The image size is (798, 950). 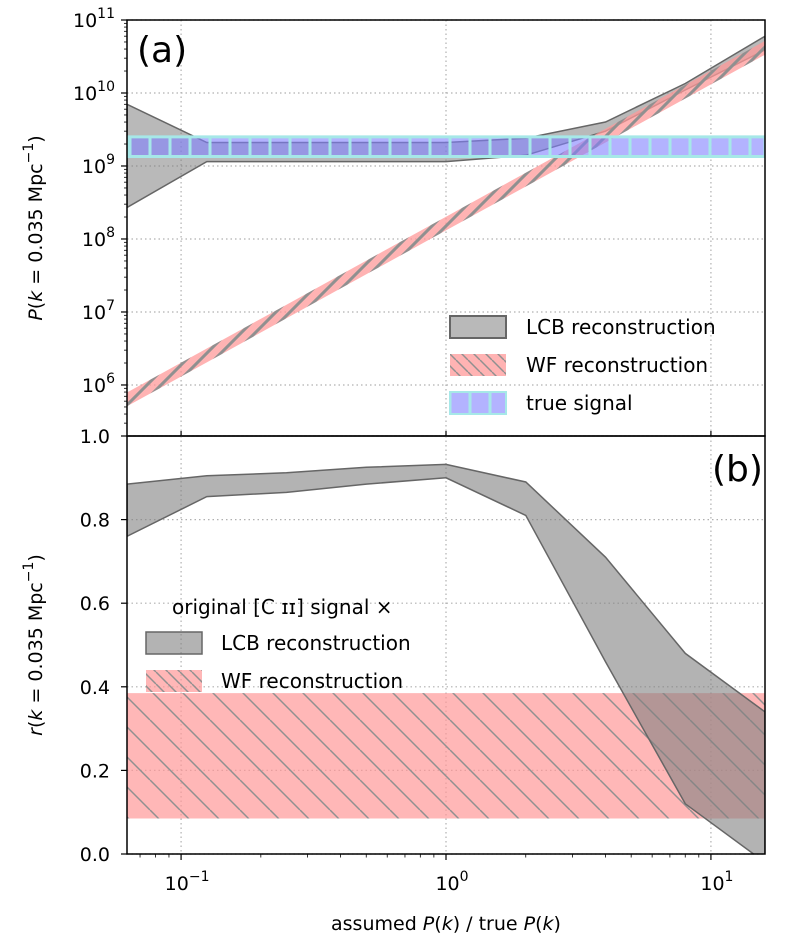 I want to click on panel-b-ylabel: r(k = 0.035 Mpc−1), so click(x=34, y=645).